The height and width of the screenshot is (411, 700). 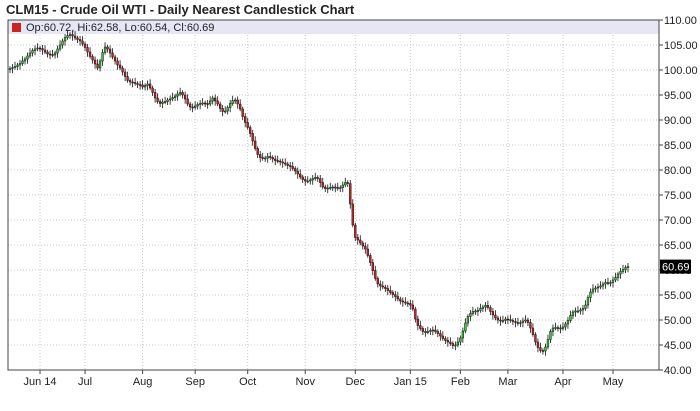 I want to click on y-tick-label: 50.00, so click(x=678, y=321).